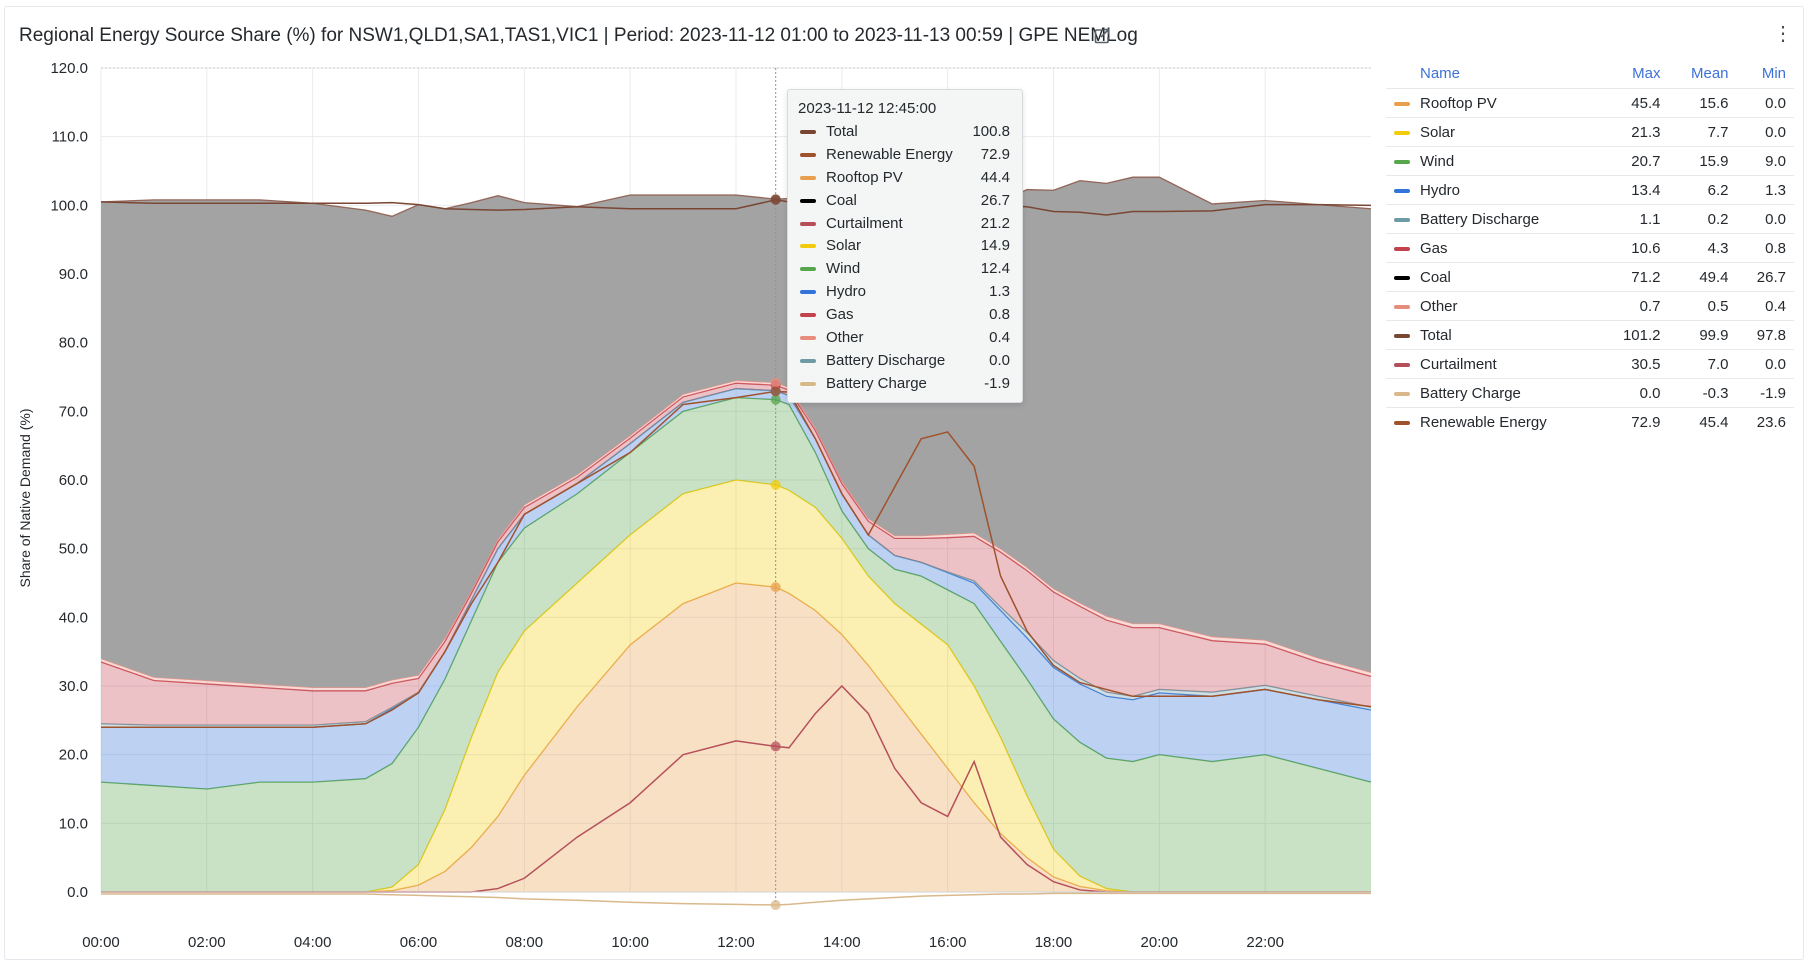 Image resolution: width=1810 pixels, height=966 pixels. Describe the element at coordinates (1493, 335) in the screenshot. I see `legend-series-name: Total` at that location.